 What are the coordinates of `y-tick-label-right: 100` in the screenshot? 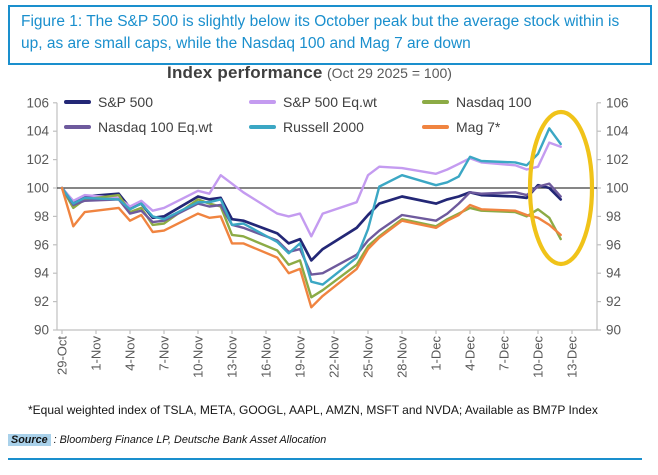 It's located at (617, 188).